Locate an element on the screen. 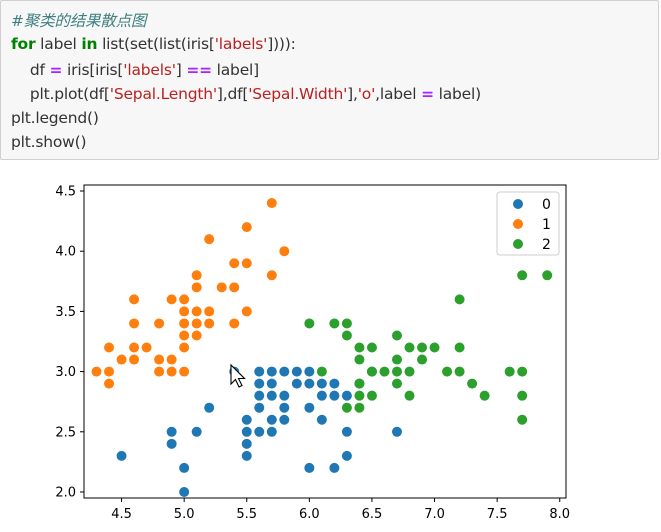 The height and width of the screenshot is (532, 661). code-token: for is located at coordinates (23, 44).